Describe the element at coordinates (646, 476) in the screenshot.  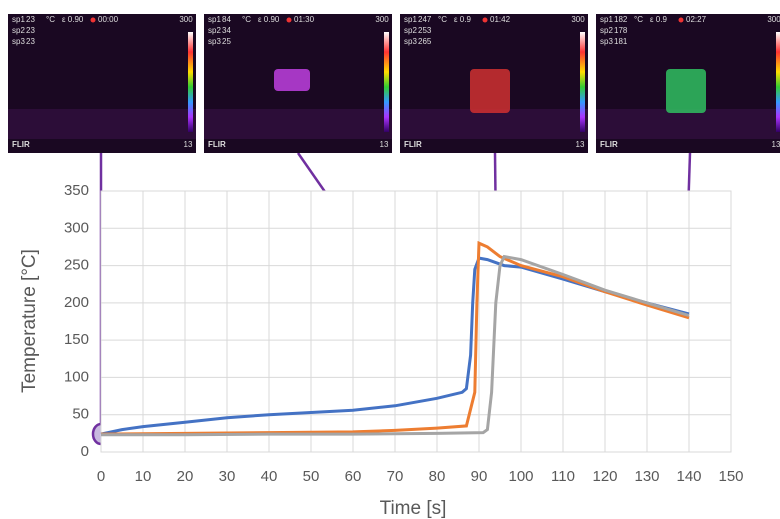
I see `x-tick-label: 130` at that location.